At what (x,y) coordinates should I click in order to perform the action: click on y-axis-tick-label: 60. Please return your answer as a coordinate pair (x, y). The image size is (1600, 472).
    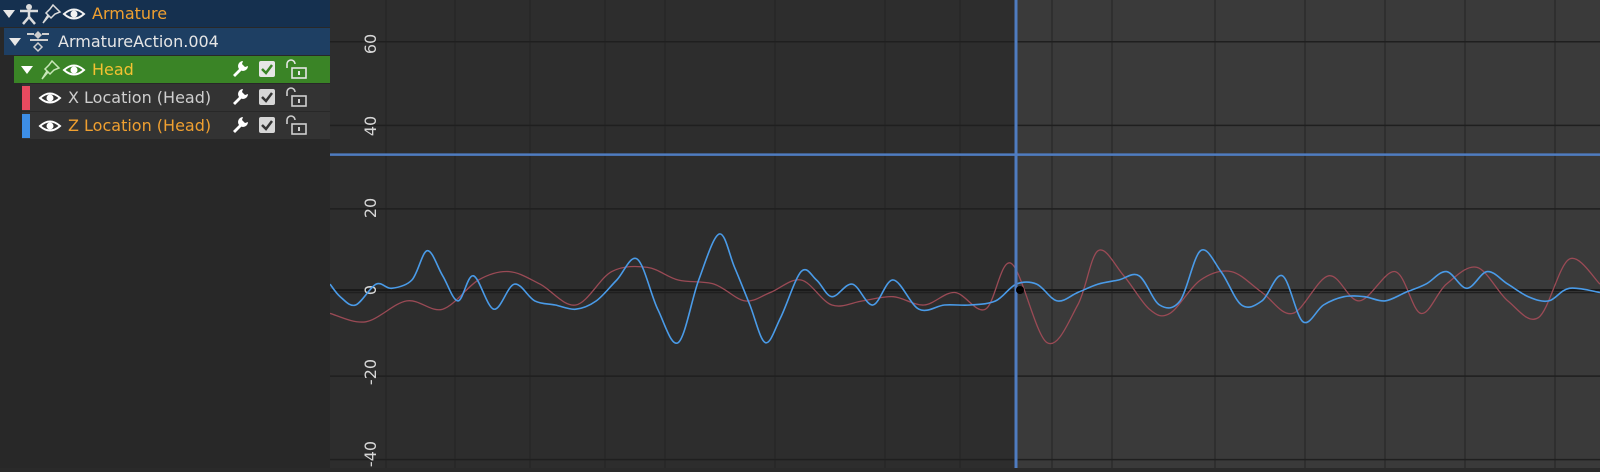
    Looking at the image, I should click on (370, 44).